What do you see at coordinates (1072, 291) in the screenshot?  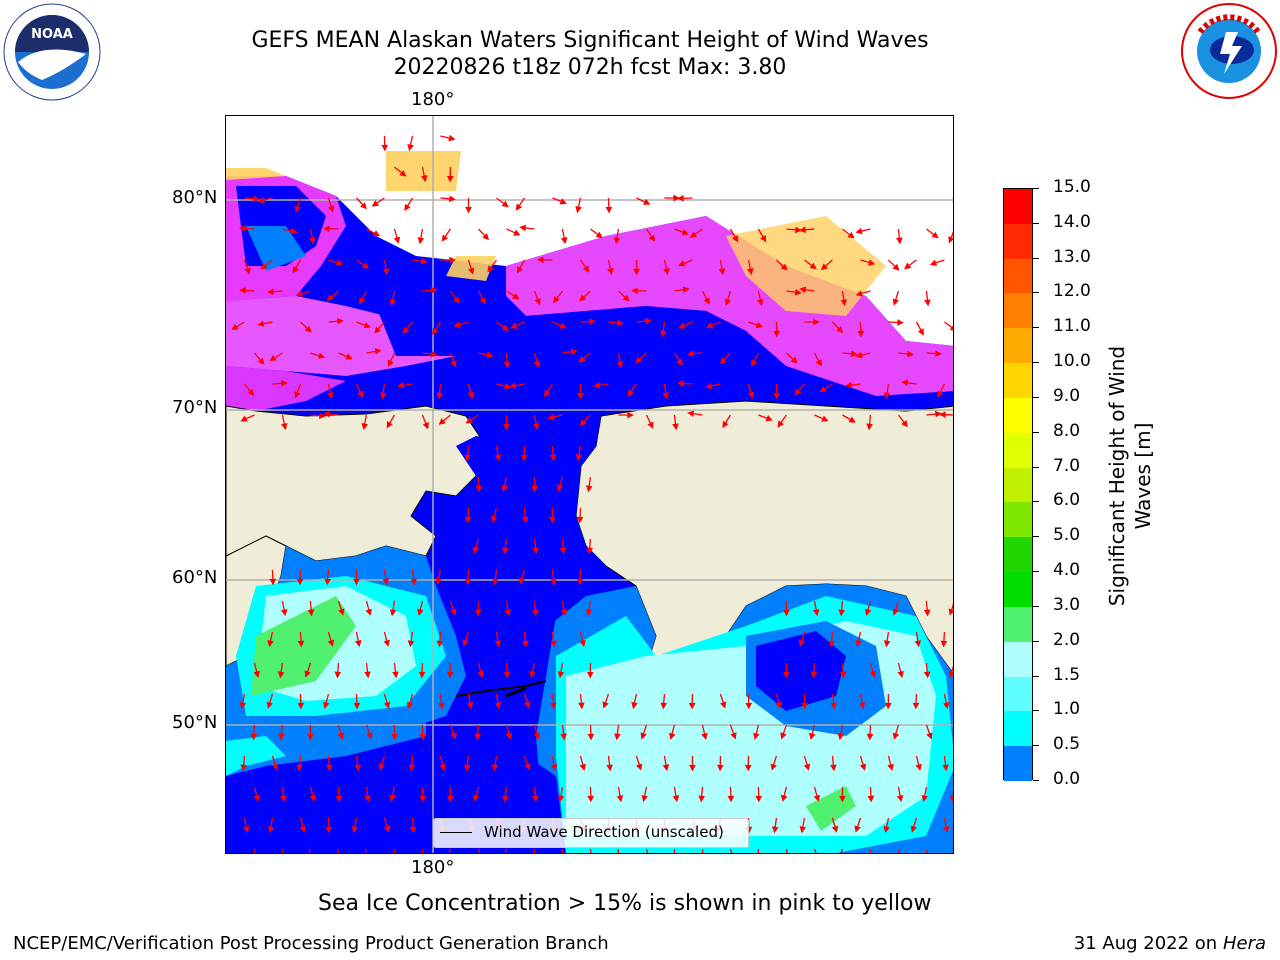 I see `colorbar-tick-label: 12.0` at bounding box center [1072, 291].